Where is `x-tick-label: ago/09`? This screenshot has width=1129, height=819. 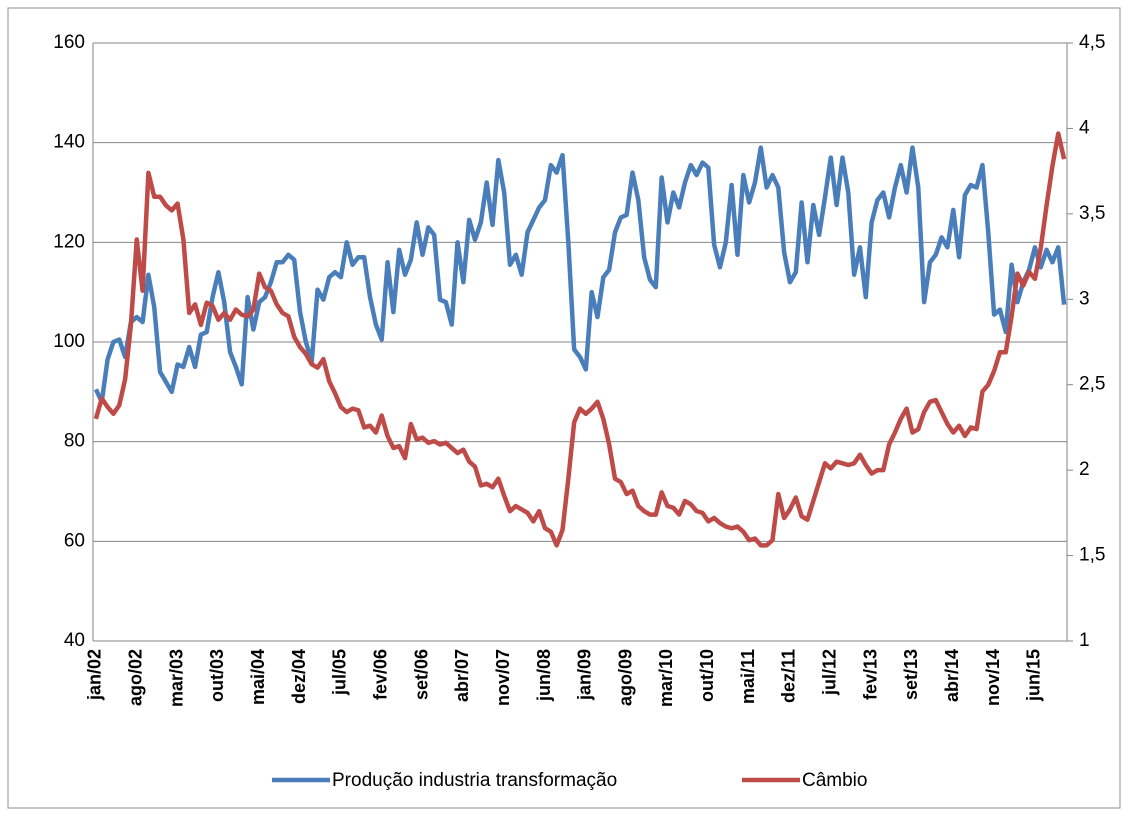
x-tick-label: ago/09 is located at coordinates (625, 677).